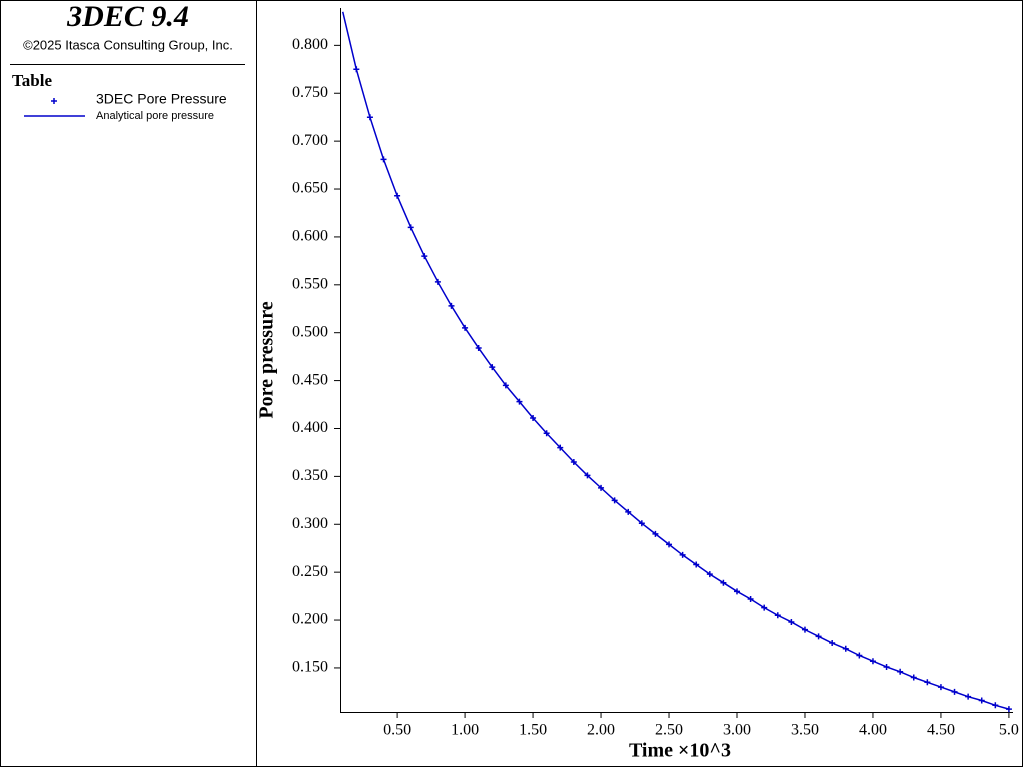  I want to click on y-tick-label: 0.650, so click(310, 188).